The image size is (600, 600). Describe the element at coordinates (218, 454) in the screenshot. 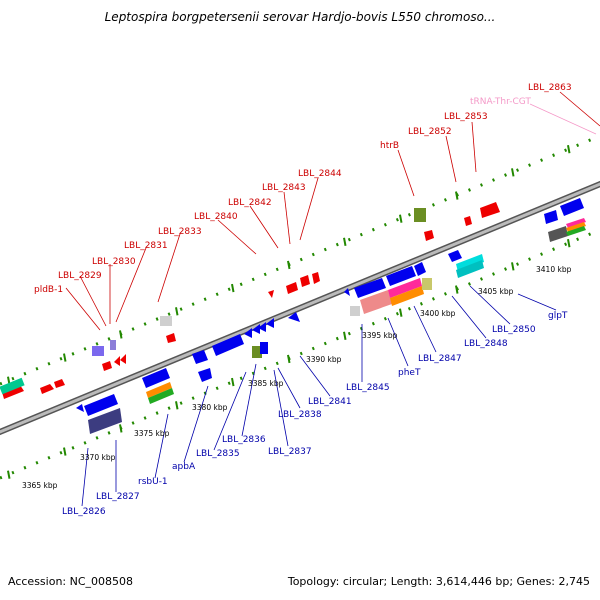

I see `gene-label: LBL_2835` at that location.